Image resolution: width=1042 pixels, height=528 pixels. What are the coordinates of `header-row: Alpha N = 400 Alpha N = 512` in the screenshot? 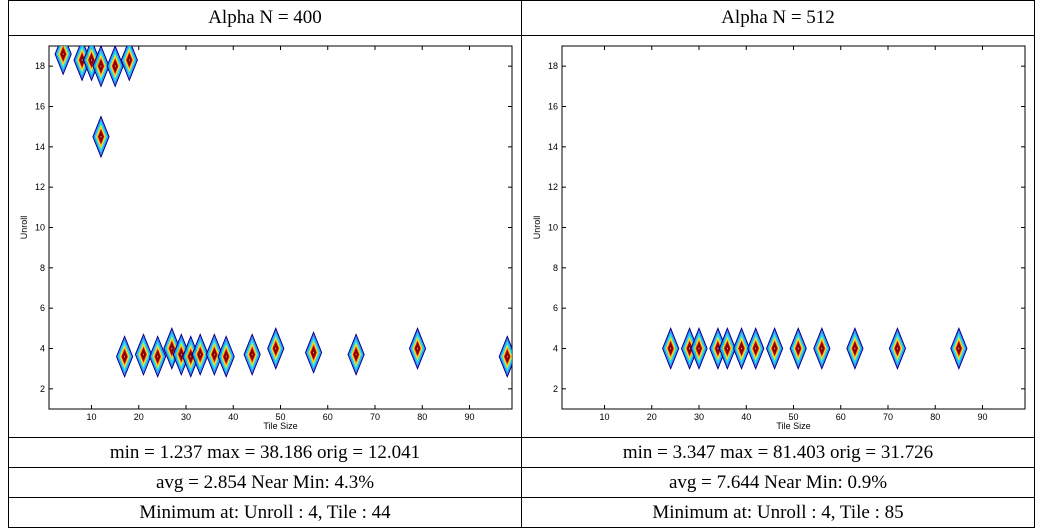 It's located at (521, 18).